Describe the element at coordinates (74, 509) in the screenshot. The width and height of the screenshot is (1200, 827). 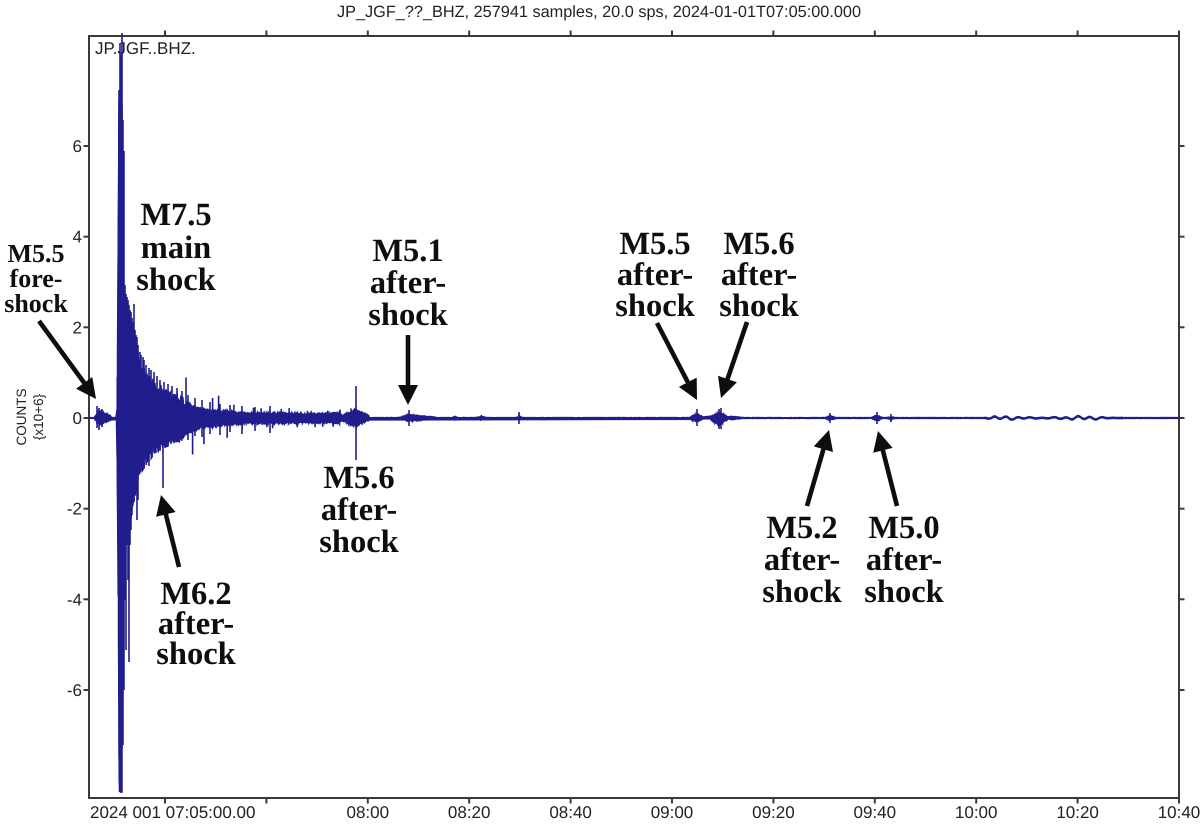
I see `svg-text: -2` at that location.